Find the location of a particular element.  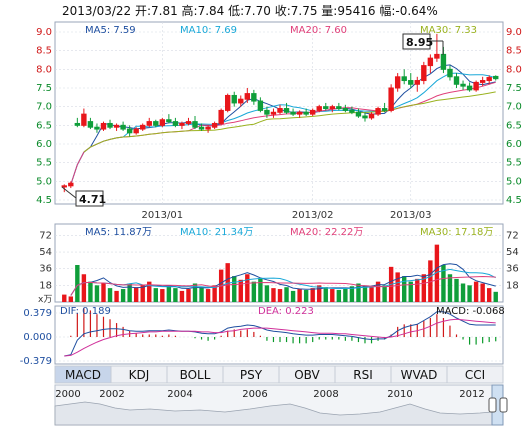

timeline-year: 2006 is located at coordinates (254, 394).